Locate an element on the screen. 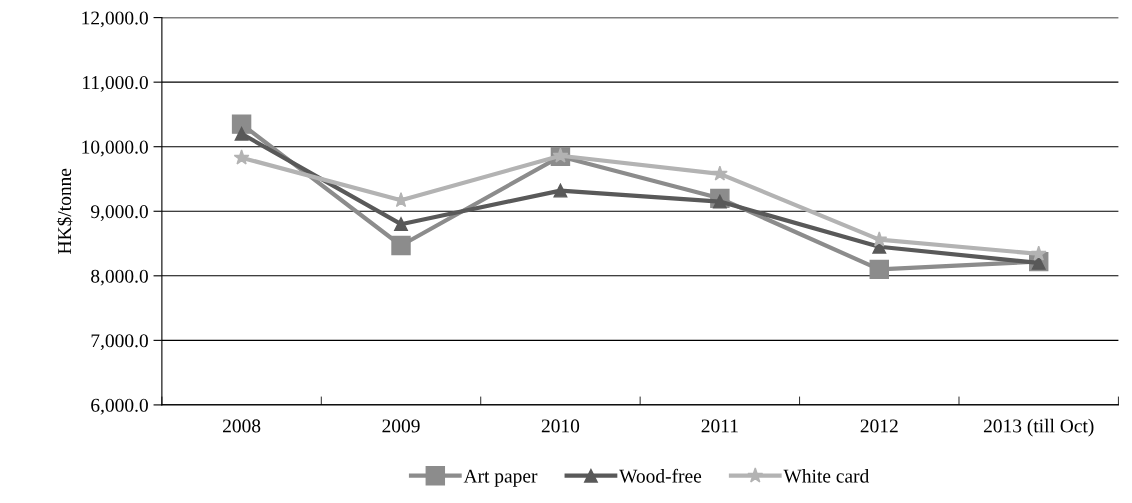  y-tick-label: 9,000.0 is located at coordinates (119, 213).